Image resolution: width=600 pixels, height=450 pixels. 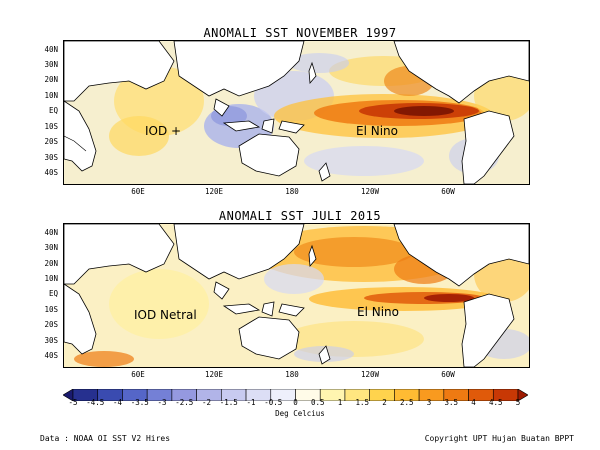 What do you see at coordinates (340, 402) in the screenshot?
I see `colorbar-tick-label: 1` at bounding box center [340, 402].